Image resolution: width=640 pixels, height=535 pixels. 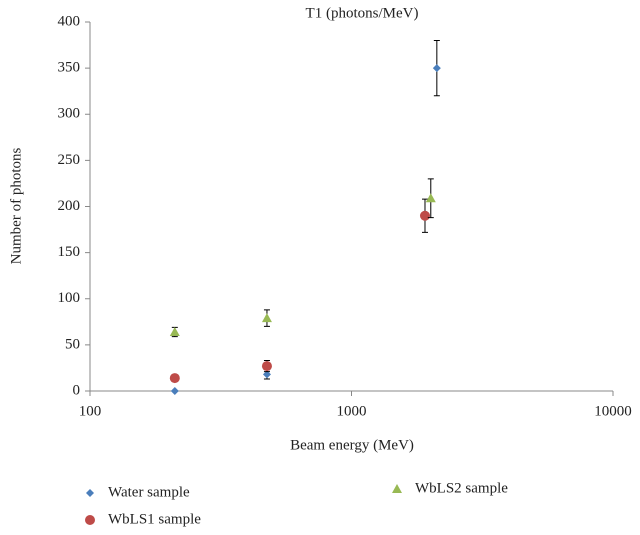 I want to click on x-tick-label: 100, so click(x=90, y=411).